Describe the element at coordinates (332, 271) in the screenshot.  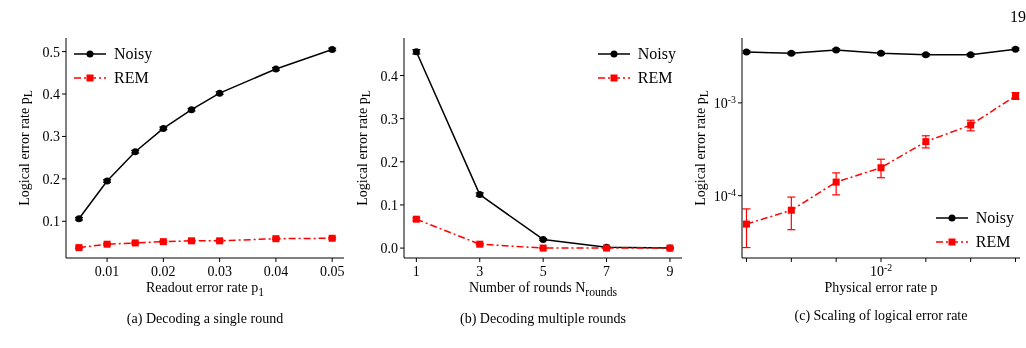
I see `x-tick-label: 0.05` at that location.